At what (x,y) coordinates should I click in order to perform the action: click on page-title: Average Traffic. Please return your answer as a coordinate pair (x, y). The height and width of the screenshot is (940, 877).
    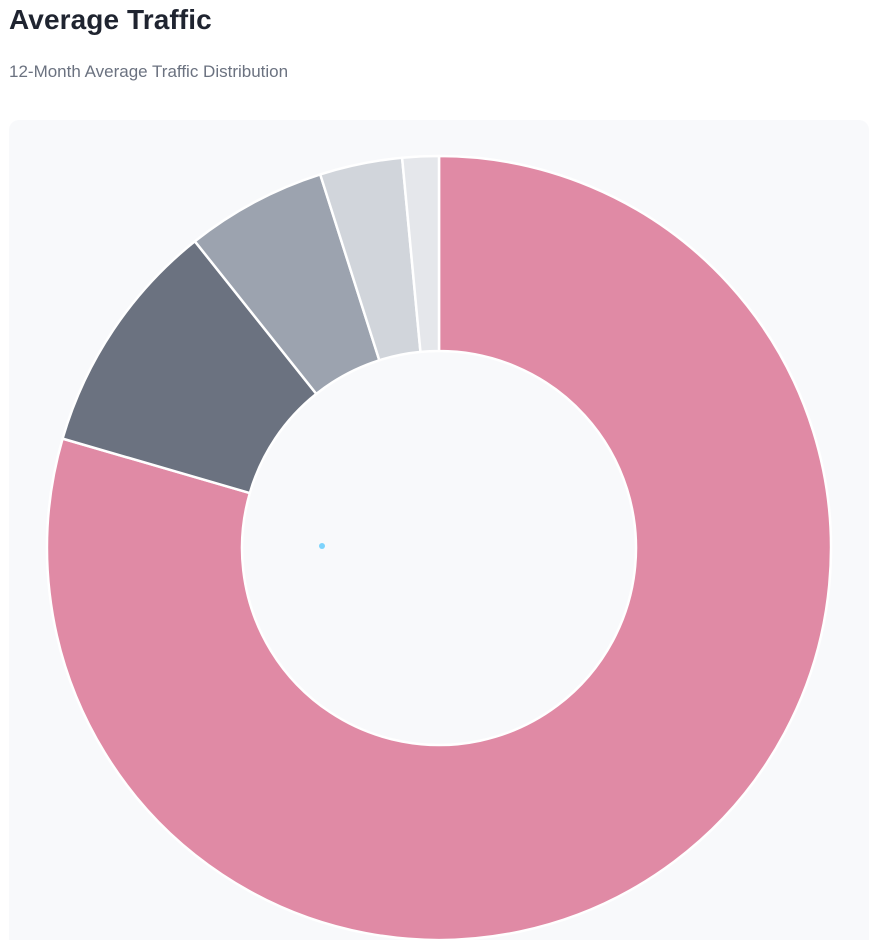
    Looking at the image, I should click on (110, 19).